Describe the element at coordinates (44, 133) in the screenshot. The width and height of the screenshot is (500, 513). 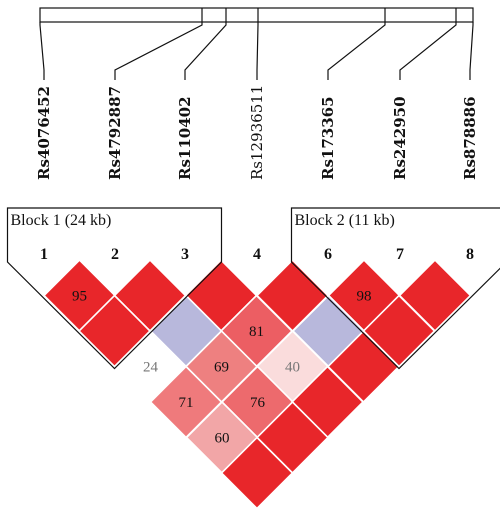
I see `snp-label: Rs4076452` at that location.